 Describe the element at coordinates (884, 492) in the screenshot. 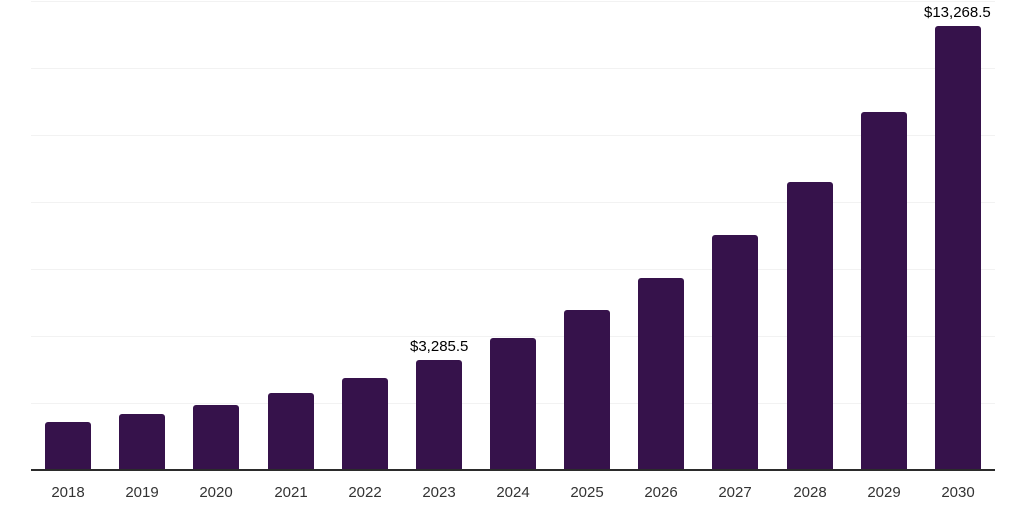

I see `x-tick-label-2029: 2029` at that location.